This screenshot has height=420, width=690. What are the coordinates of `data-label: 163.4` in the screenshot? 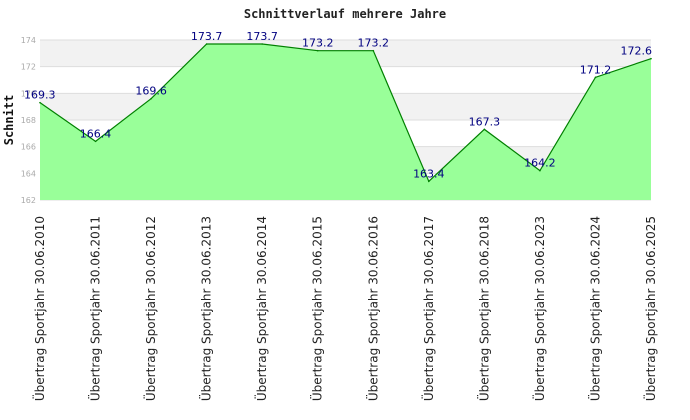 It's located at (429, 173).